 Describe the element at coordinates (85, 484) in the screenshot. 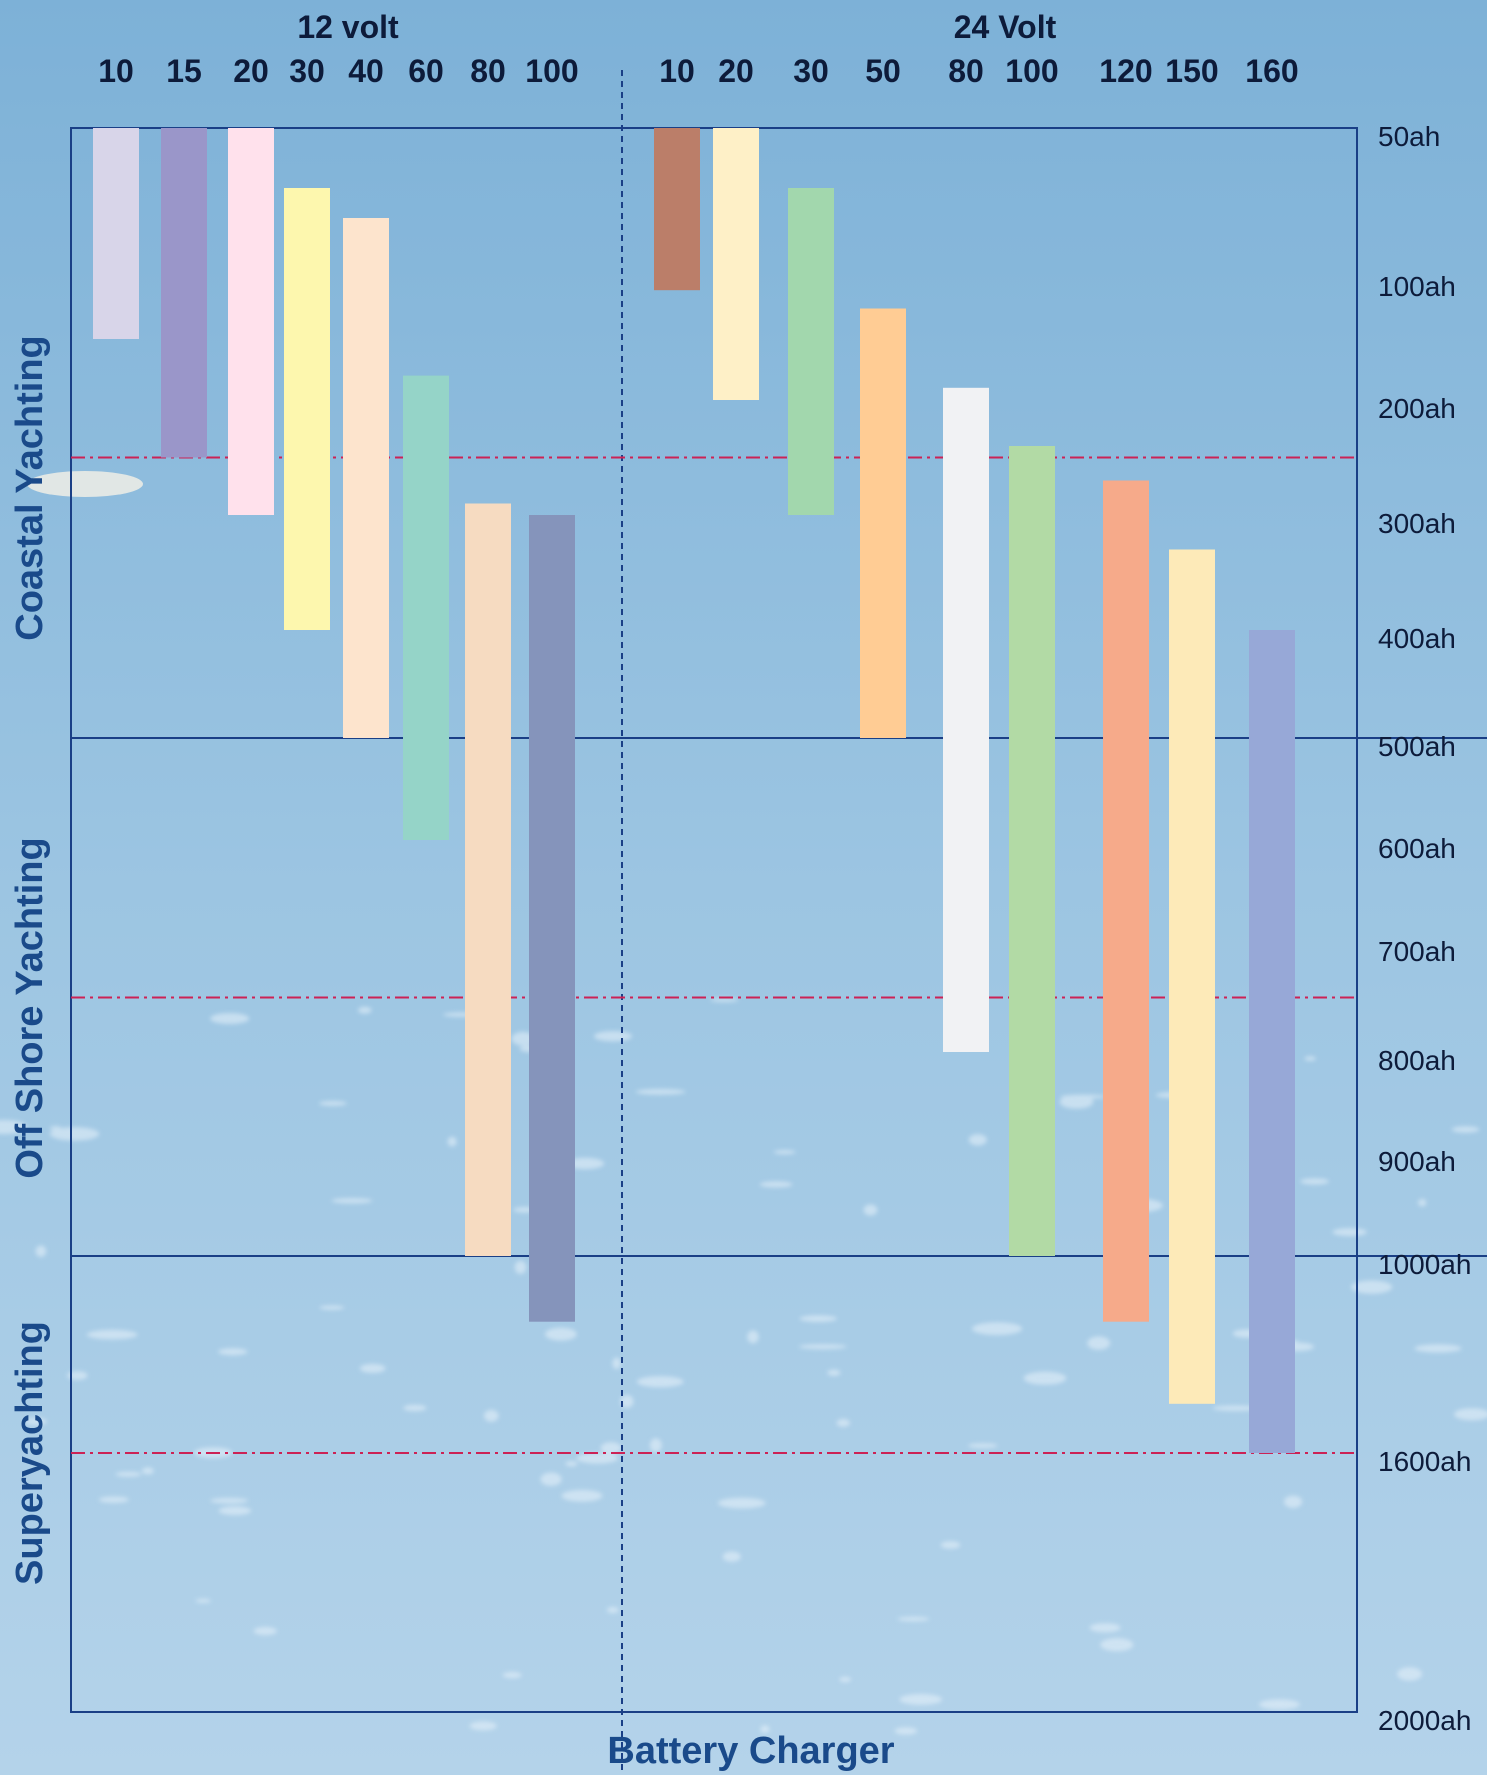

I see `boat-shape` at that location.